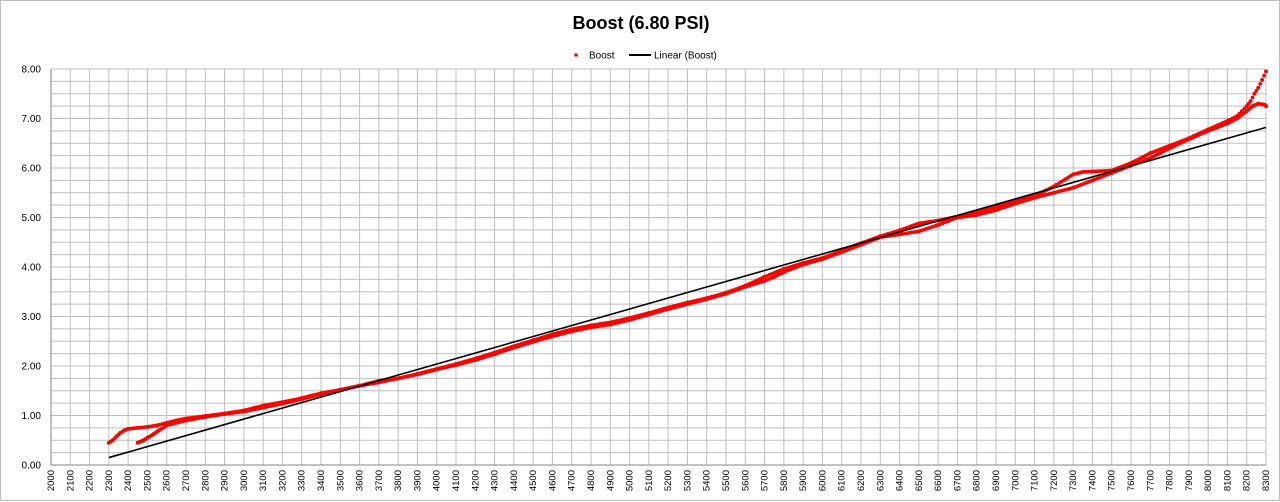 This screenshot has height=502, width=1280. What do you see at coordinates (996, 480) in the screenshot?
I see `x-tick-label: 6900` at bounding box center [996, 480].